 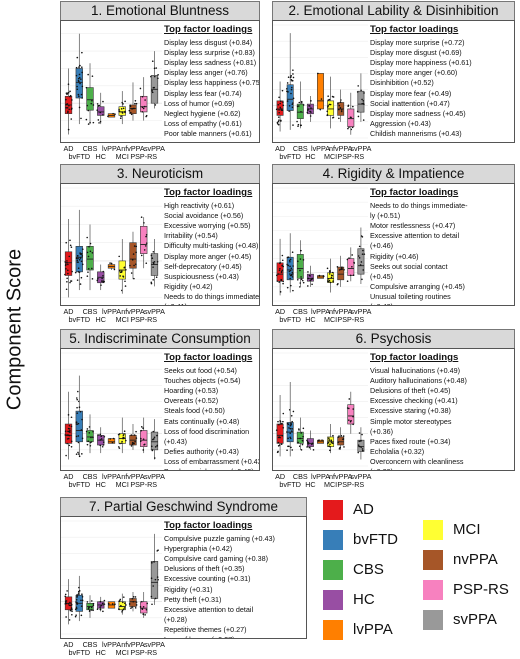 I want to click on x-tick-label: nfvPPA, so click(x=340, y=476).